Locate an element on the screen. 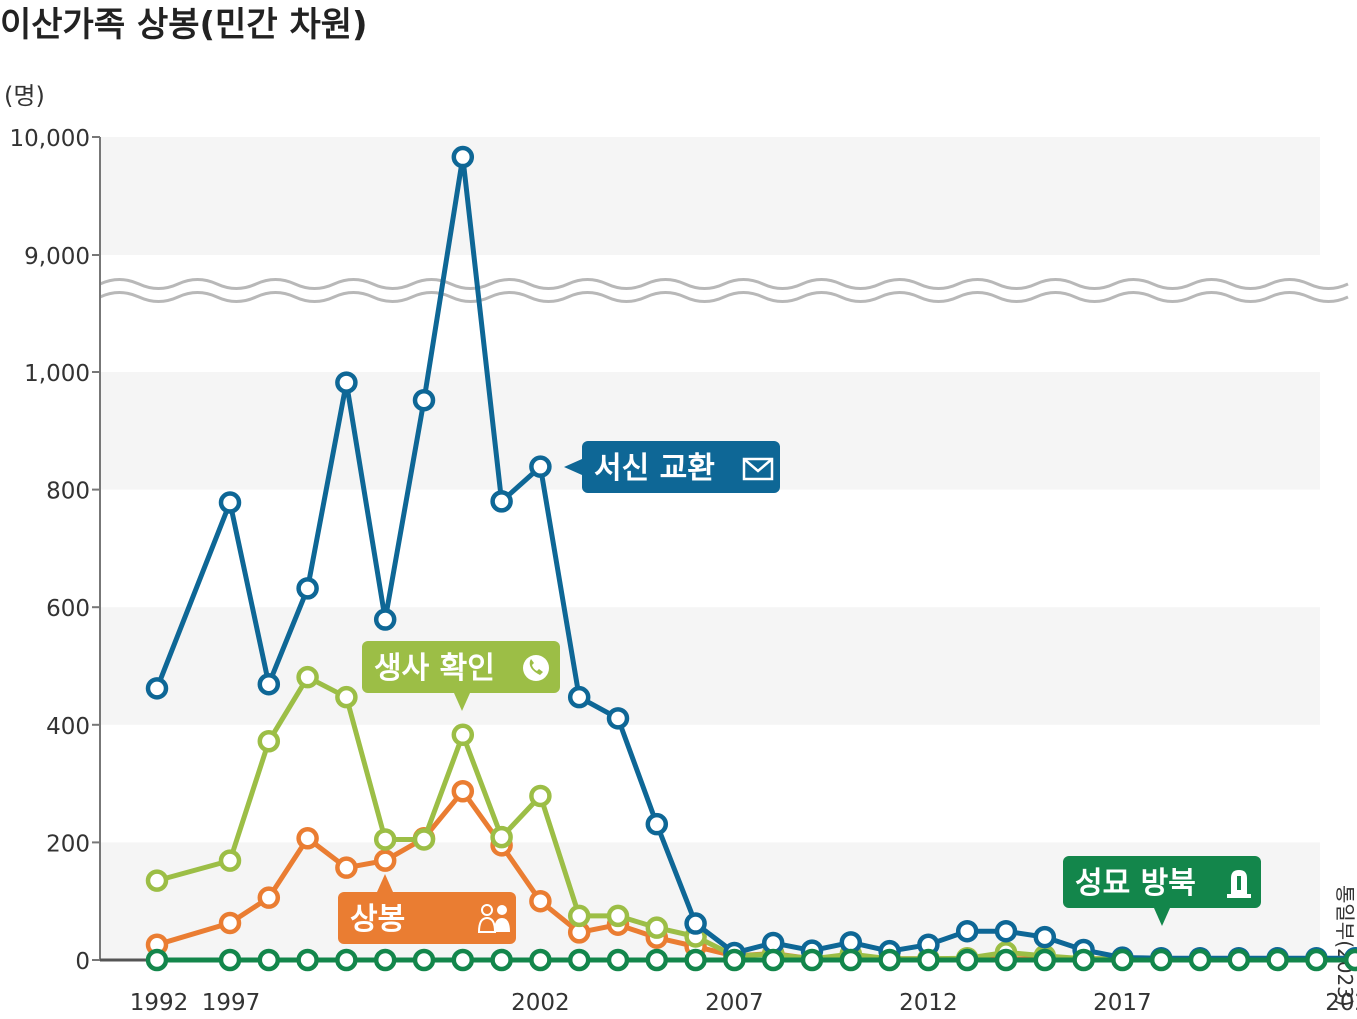 The image size is (1357, 1019). y-tick-label: 800 is located at coordinates (68, 492).